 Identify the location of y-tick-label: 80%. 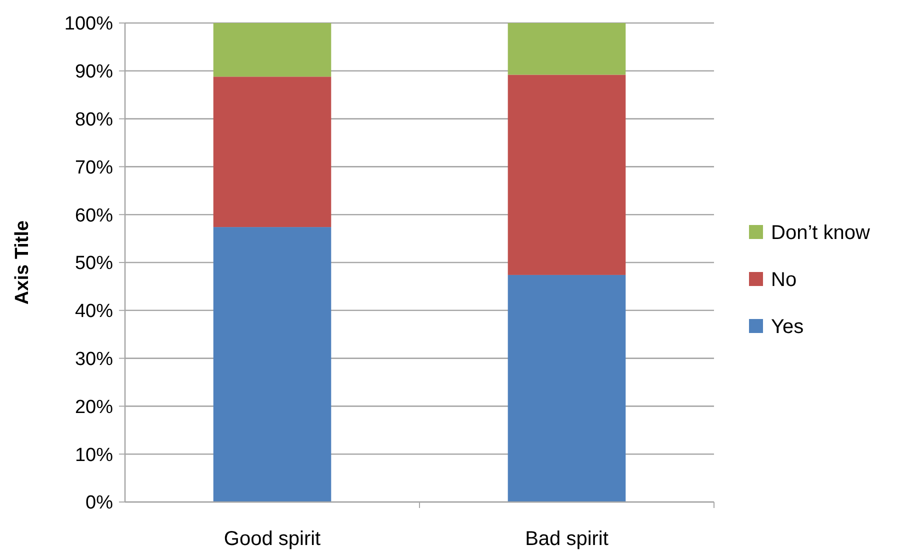
(94, 119).